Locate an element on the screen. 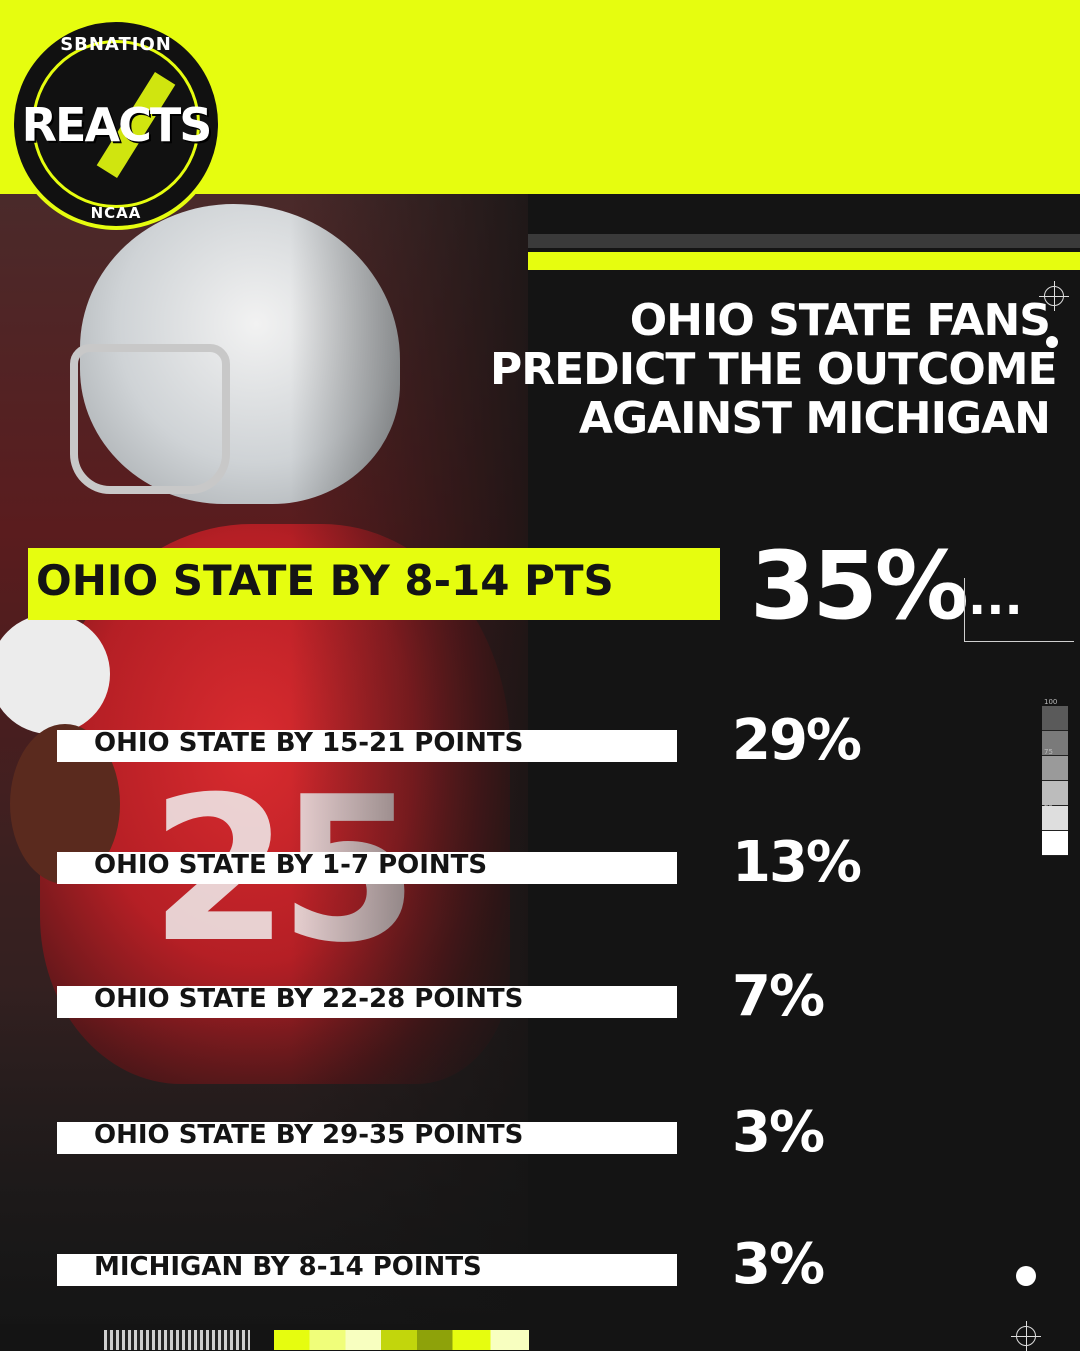 The width and height of the screenshot is (1080, 1351). result-label: OHIO STATE BY 22-28 POINTS is located at coordinates (309, 999).